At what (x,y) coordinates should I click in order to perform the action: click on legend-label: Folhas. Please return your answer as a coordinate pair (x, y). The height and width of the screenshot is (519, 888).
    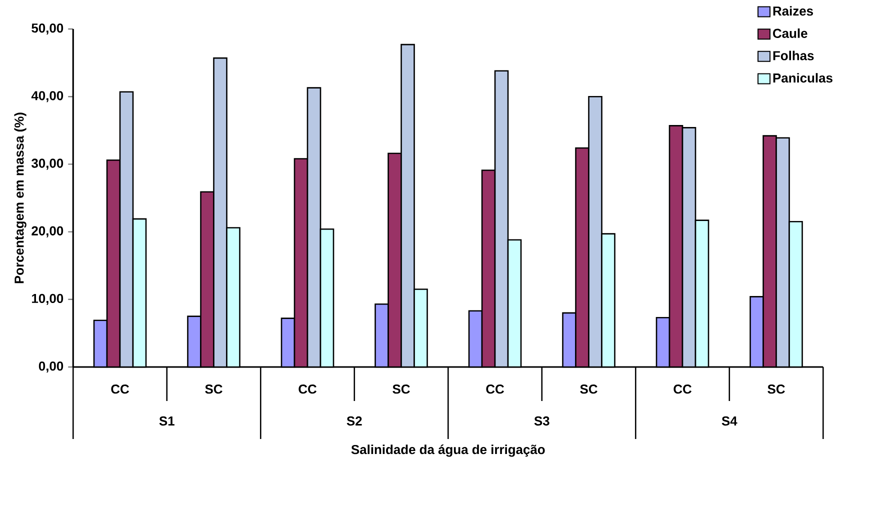
    Looking at the image, I should click on (793, 55).